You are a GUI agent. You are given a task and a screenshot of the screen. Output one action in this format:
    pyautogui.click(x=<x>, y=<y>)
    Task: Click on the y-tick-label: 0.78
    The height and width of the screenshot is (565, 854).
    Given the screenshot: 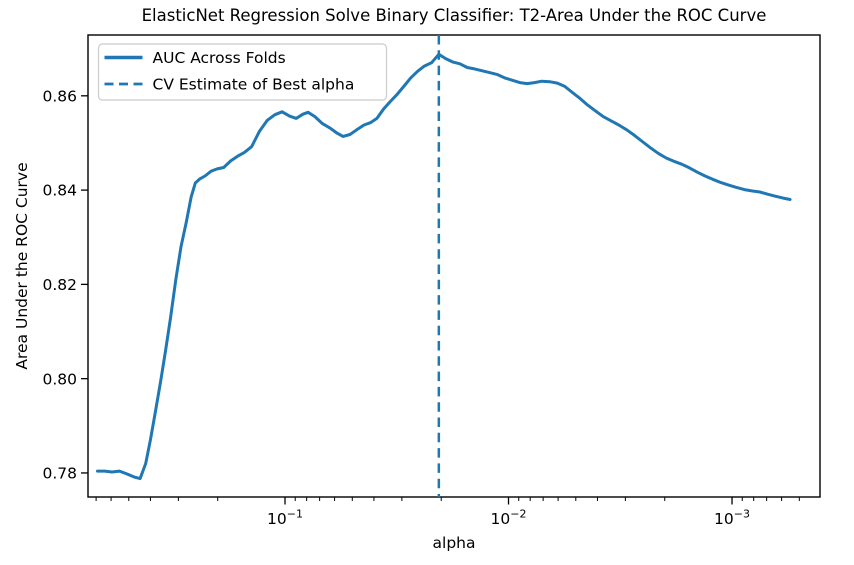 What is the action you would take?
    pyautogui.click(x=59, y=474)
    